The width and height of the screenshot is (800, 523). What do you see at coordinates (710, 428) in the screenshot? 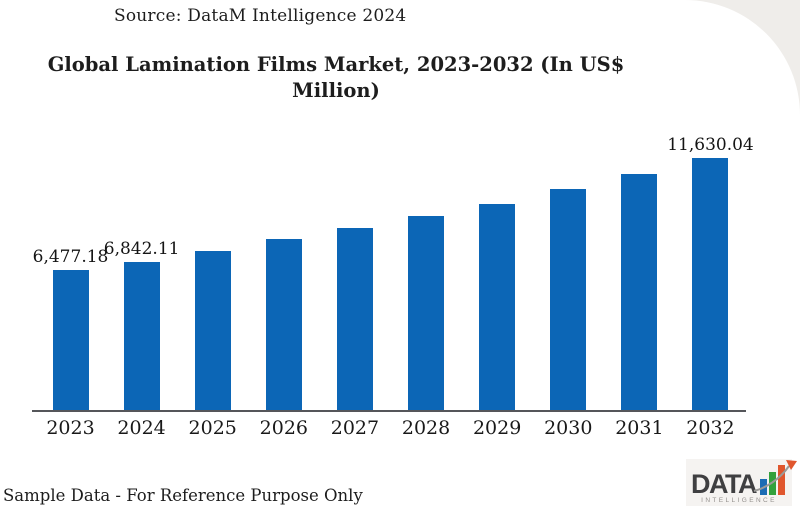
I see `x-tick-label-2032: 2032` at bounding box center [710, 428].